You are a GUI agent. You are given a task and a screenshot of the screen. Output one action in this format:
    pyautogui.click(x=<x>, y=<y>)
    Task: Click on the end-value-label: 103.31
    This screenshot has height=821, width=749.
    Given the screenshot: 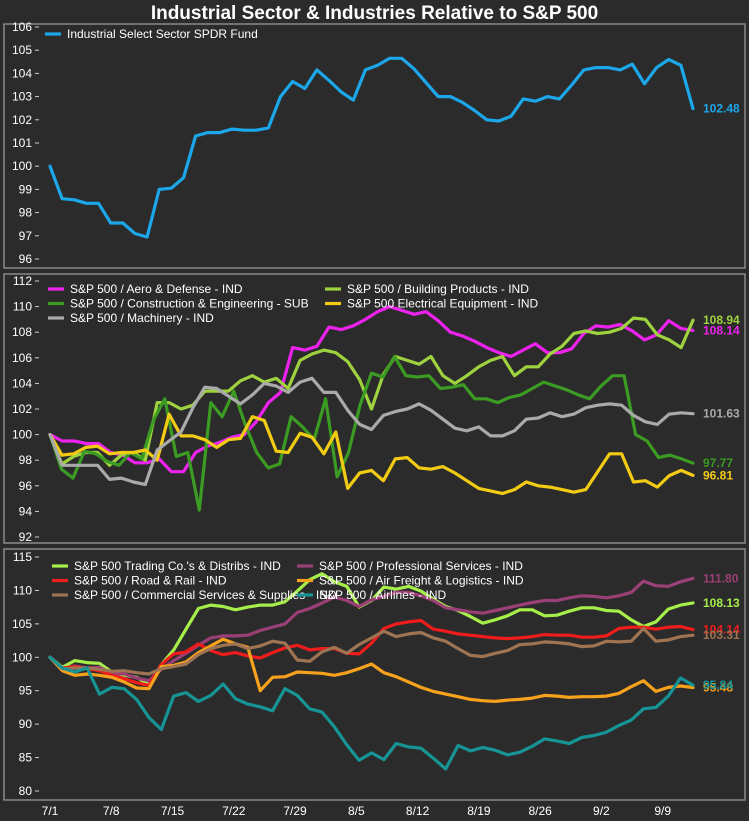 What is the action you would take?
    pyautogui.click(x=721, y=635)
    